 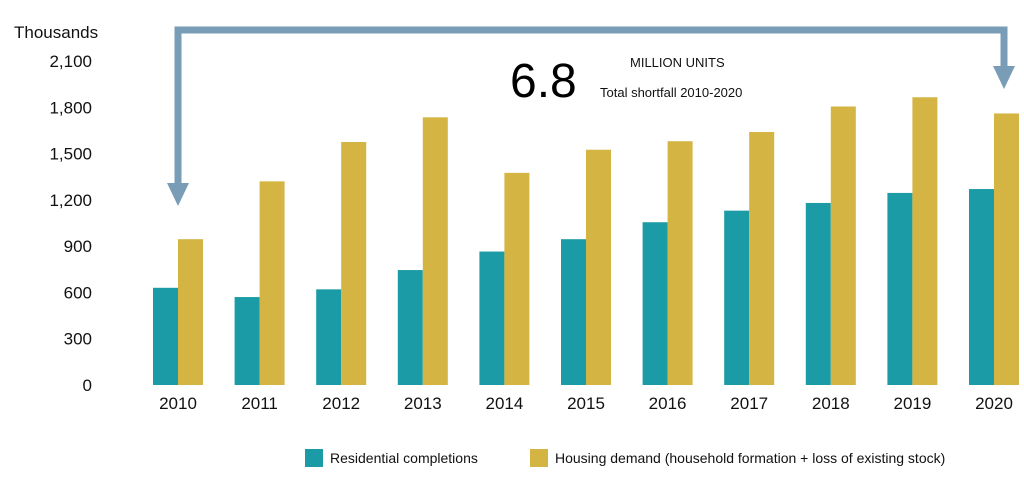 What do you see at coordinates (70, 61) in the screenshot?
I see `y-tick-label: 2,100` at bounding box center [70, 61].